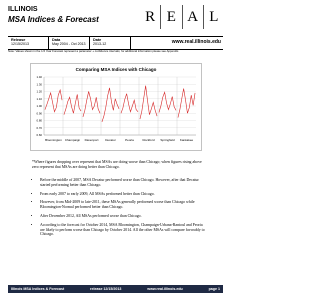  I want to click on info-label: Release, so click(18, 40).